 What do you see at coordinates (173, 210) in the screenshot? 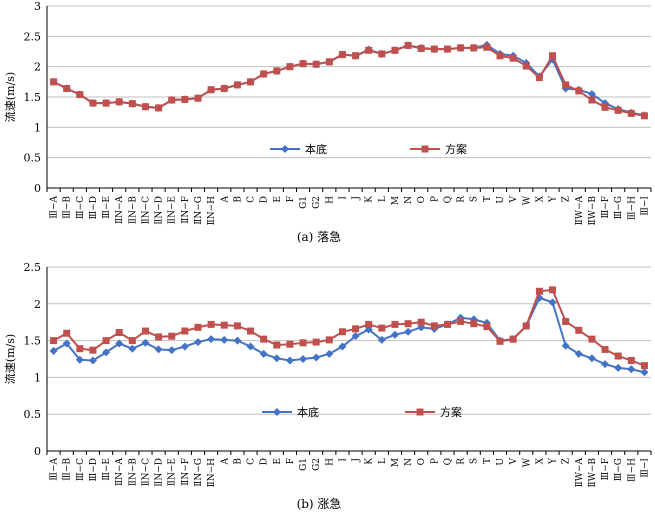
I see `x-category-label: ⅡN−E` at bounding box center [173, 210].